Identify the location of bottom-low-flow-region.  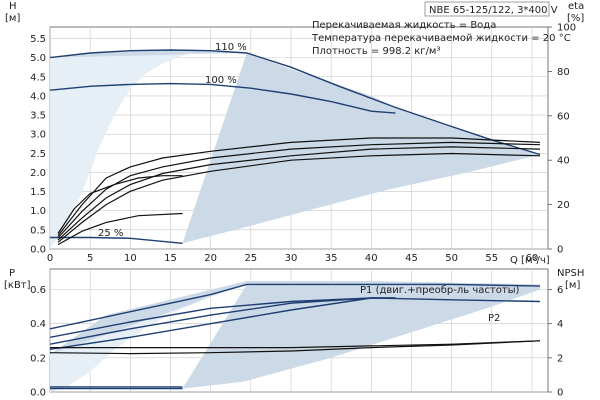
(148, 338).